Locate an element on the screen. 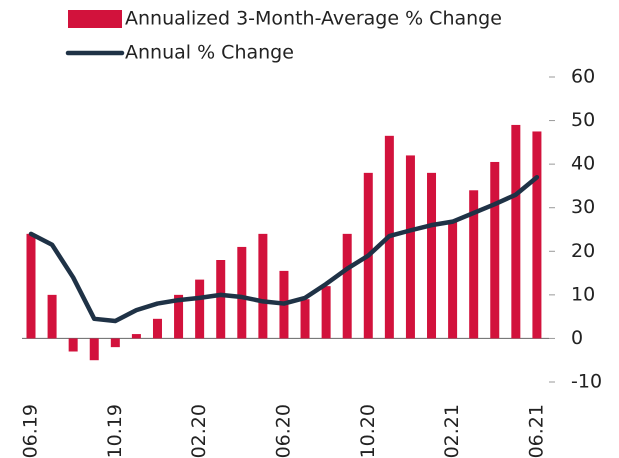  x-tick-label: 02.21 is located at coordinates (452, 431).